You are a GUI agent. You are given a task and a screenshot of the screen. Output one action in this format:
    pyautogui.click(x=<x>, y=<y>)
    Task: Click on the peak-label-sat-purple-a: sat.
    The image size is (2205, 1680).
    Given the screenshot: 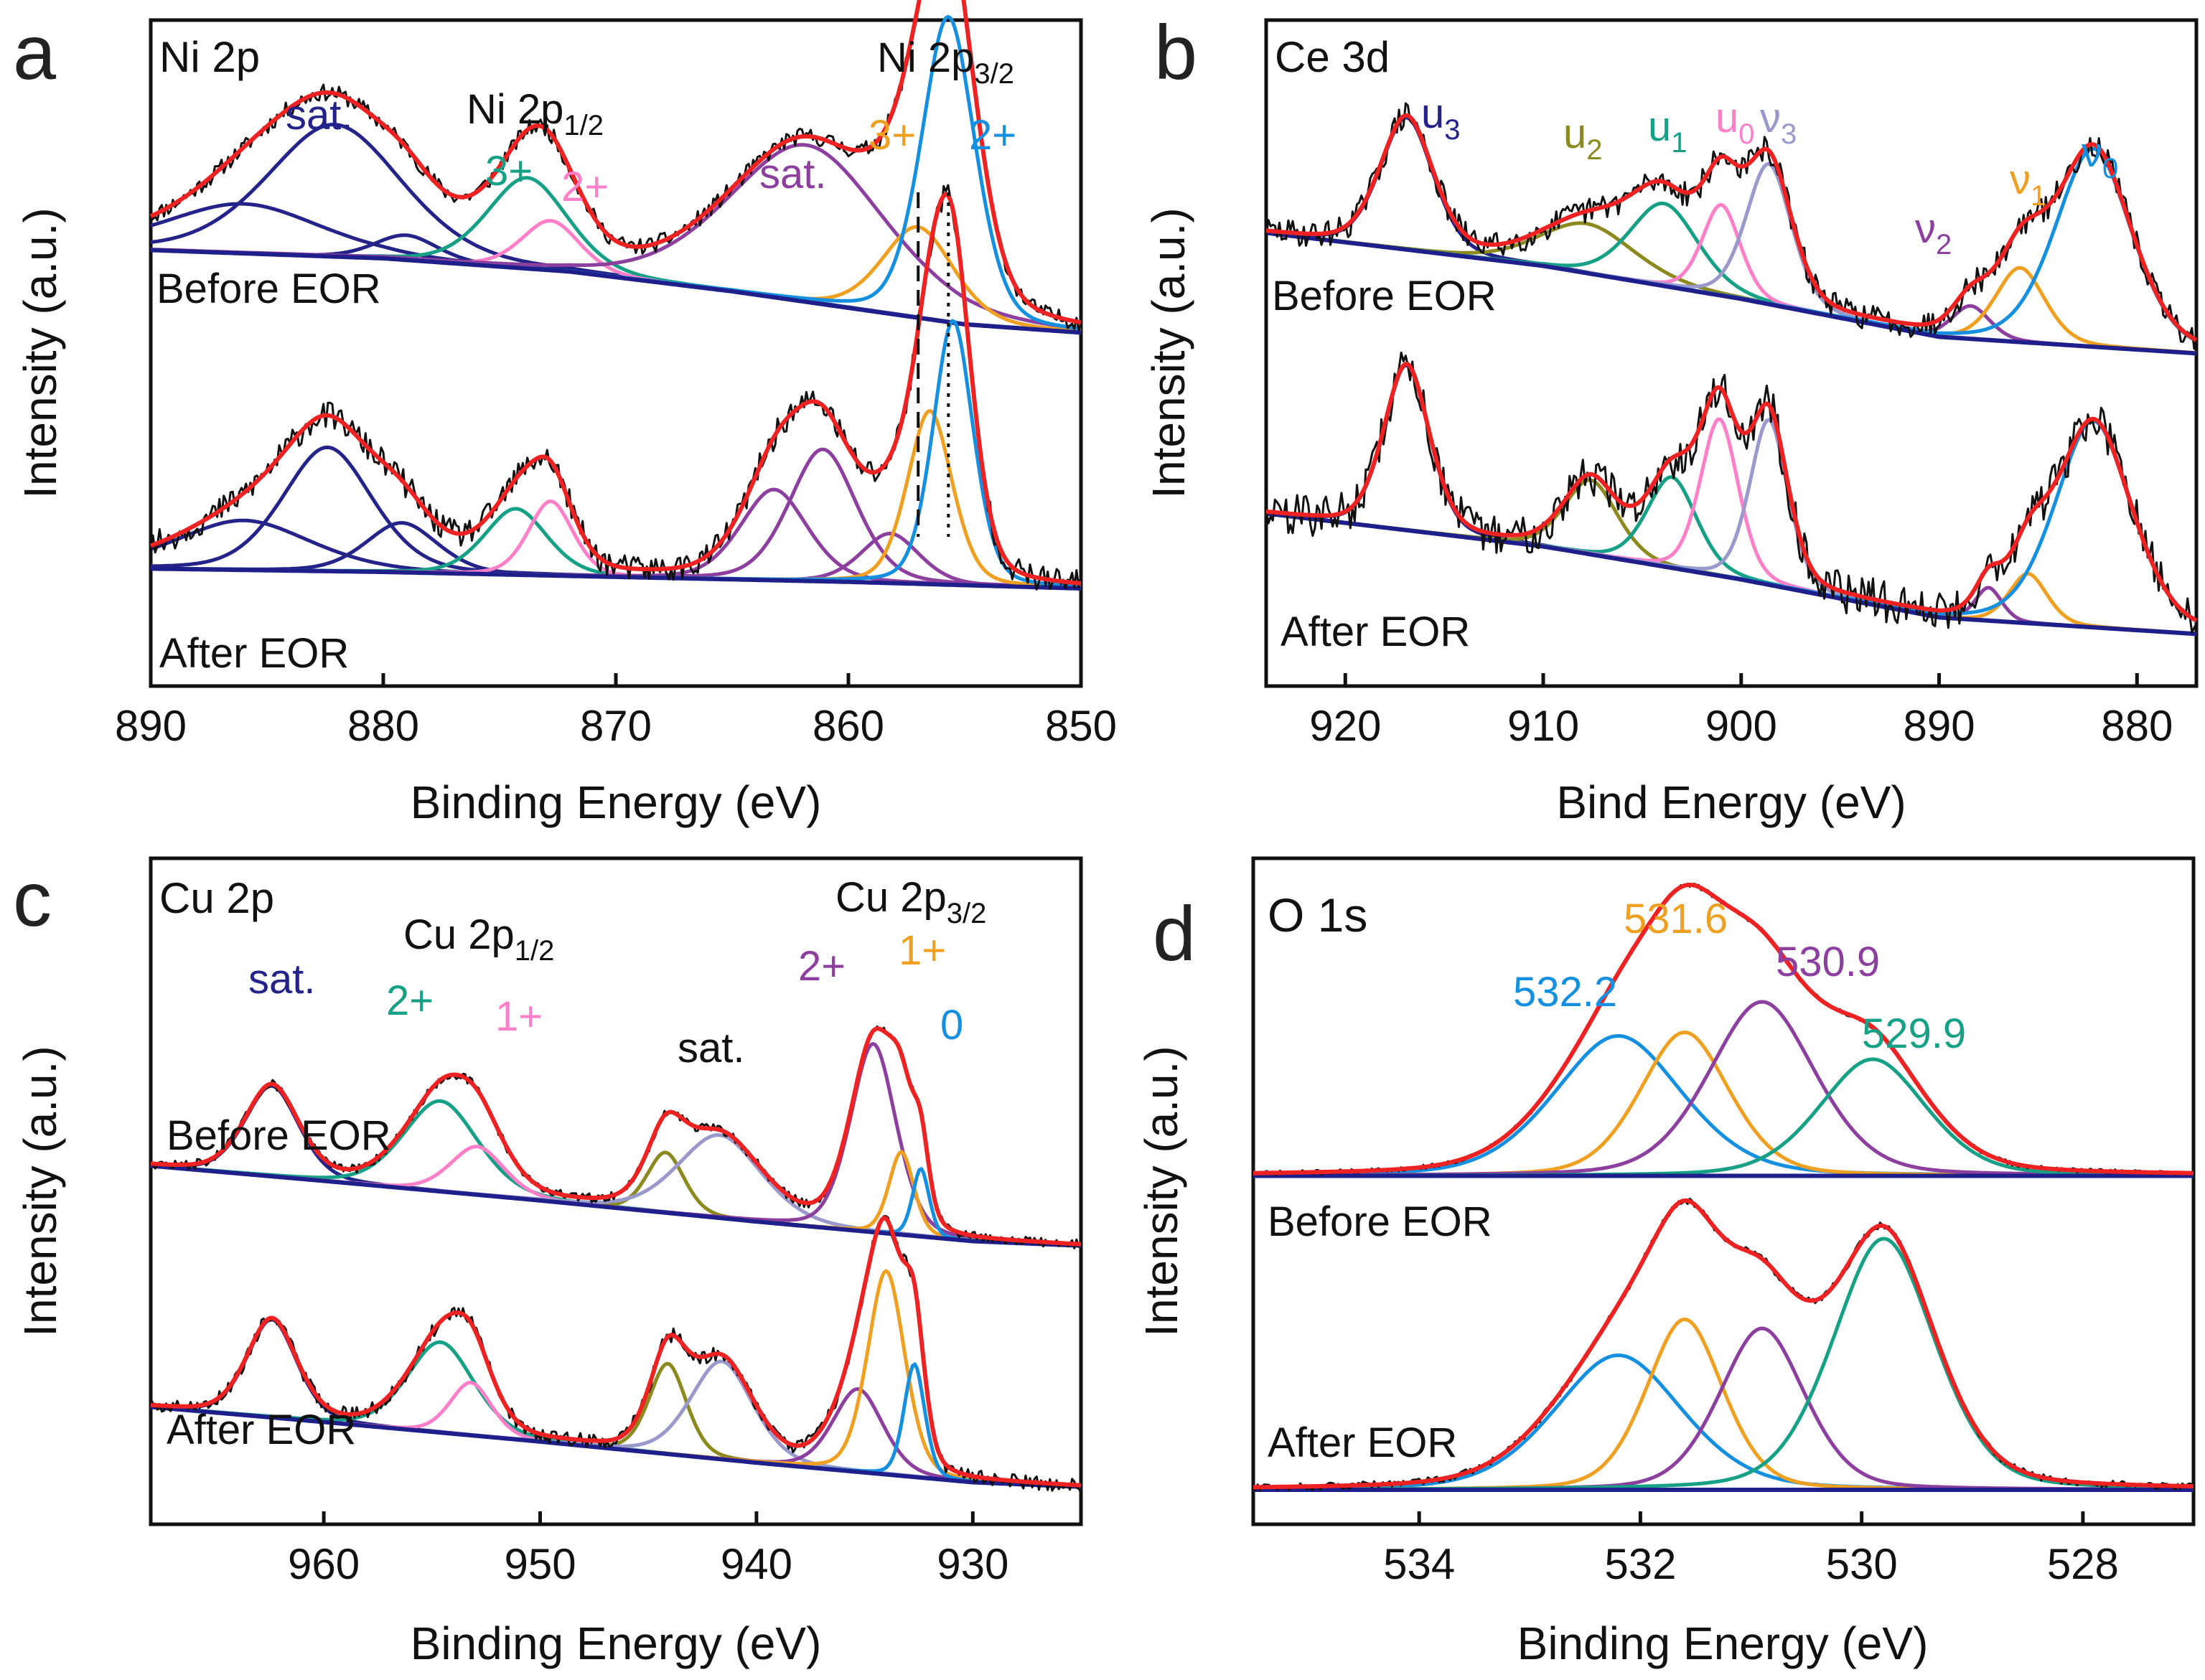 What is the action you would take?
    pyautogui.click(x=793, y=174)
    